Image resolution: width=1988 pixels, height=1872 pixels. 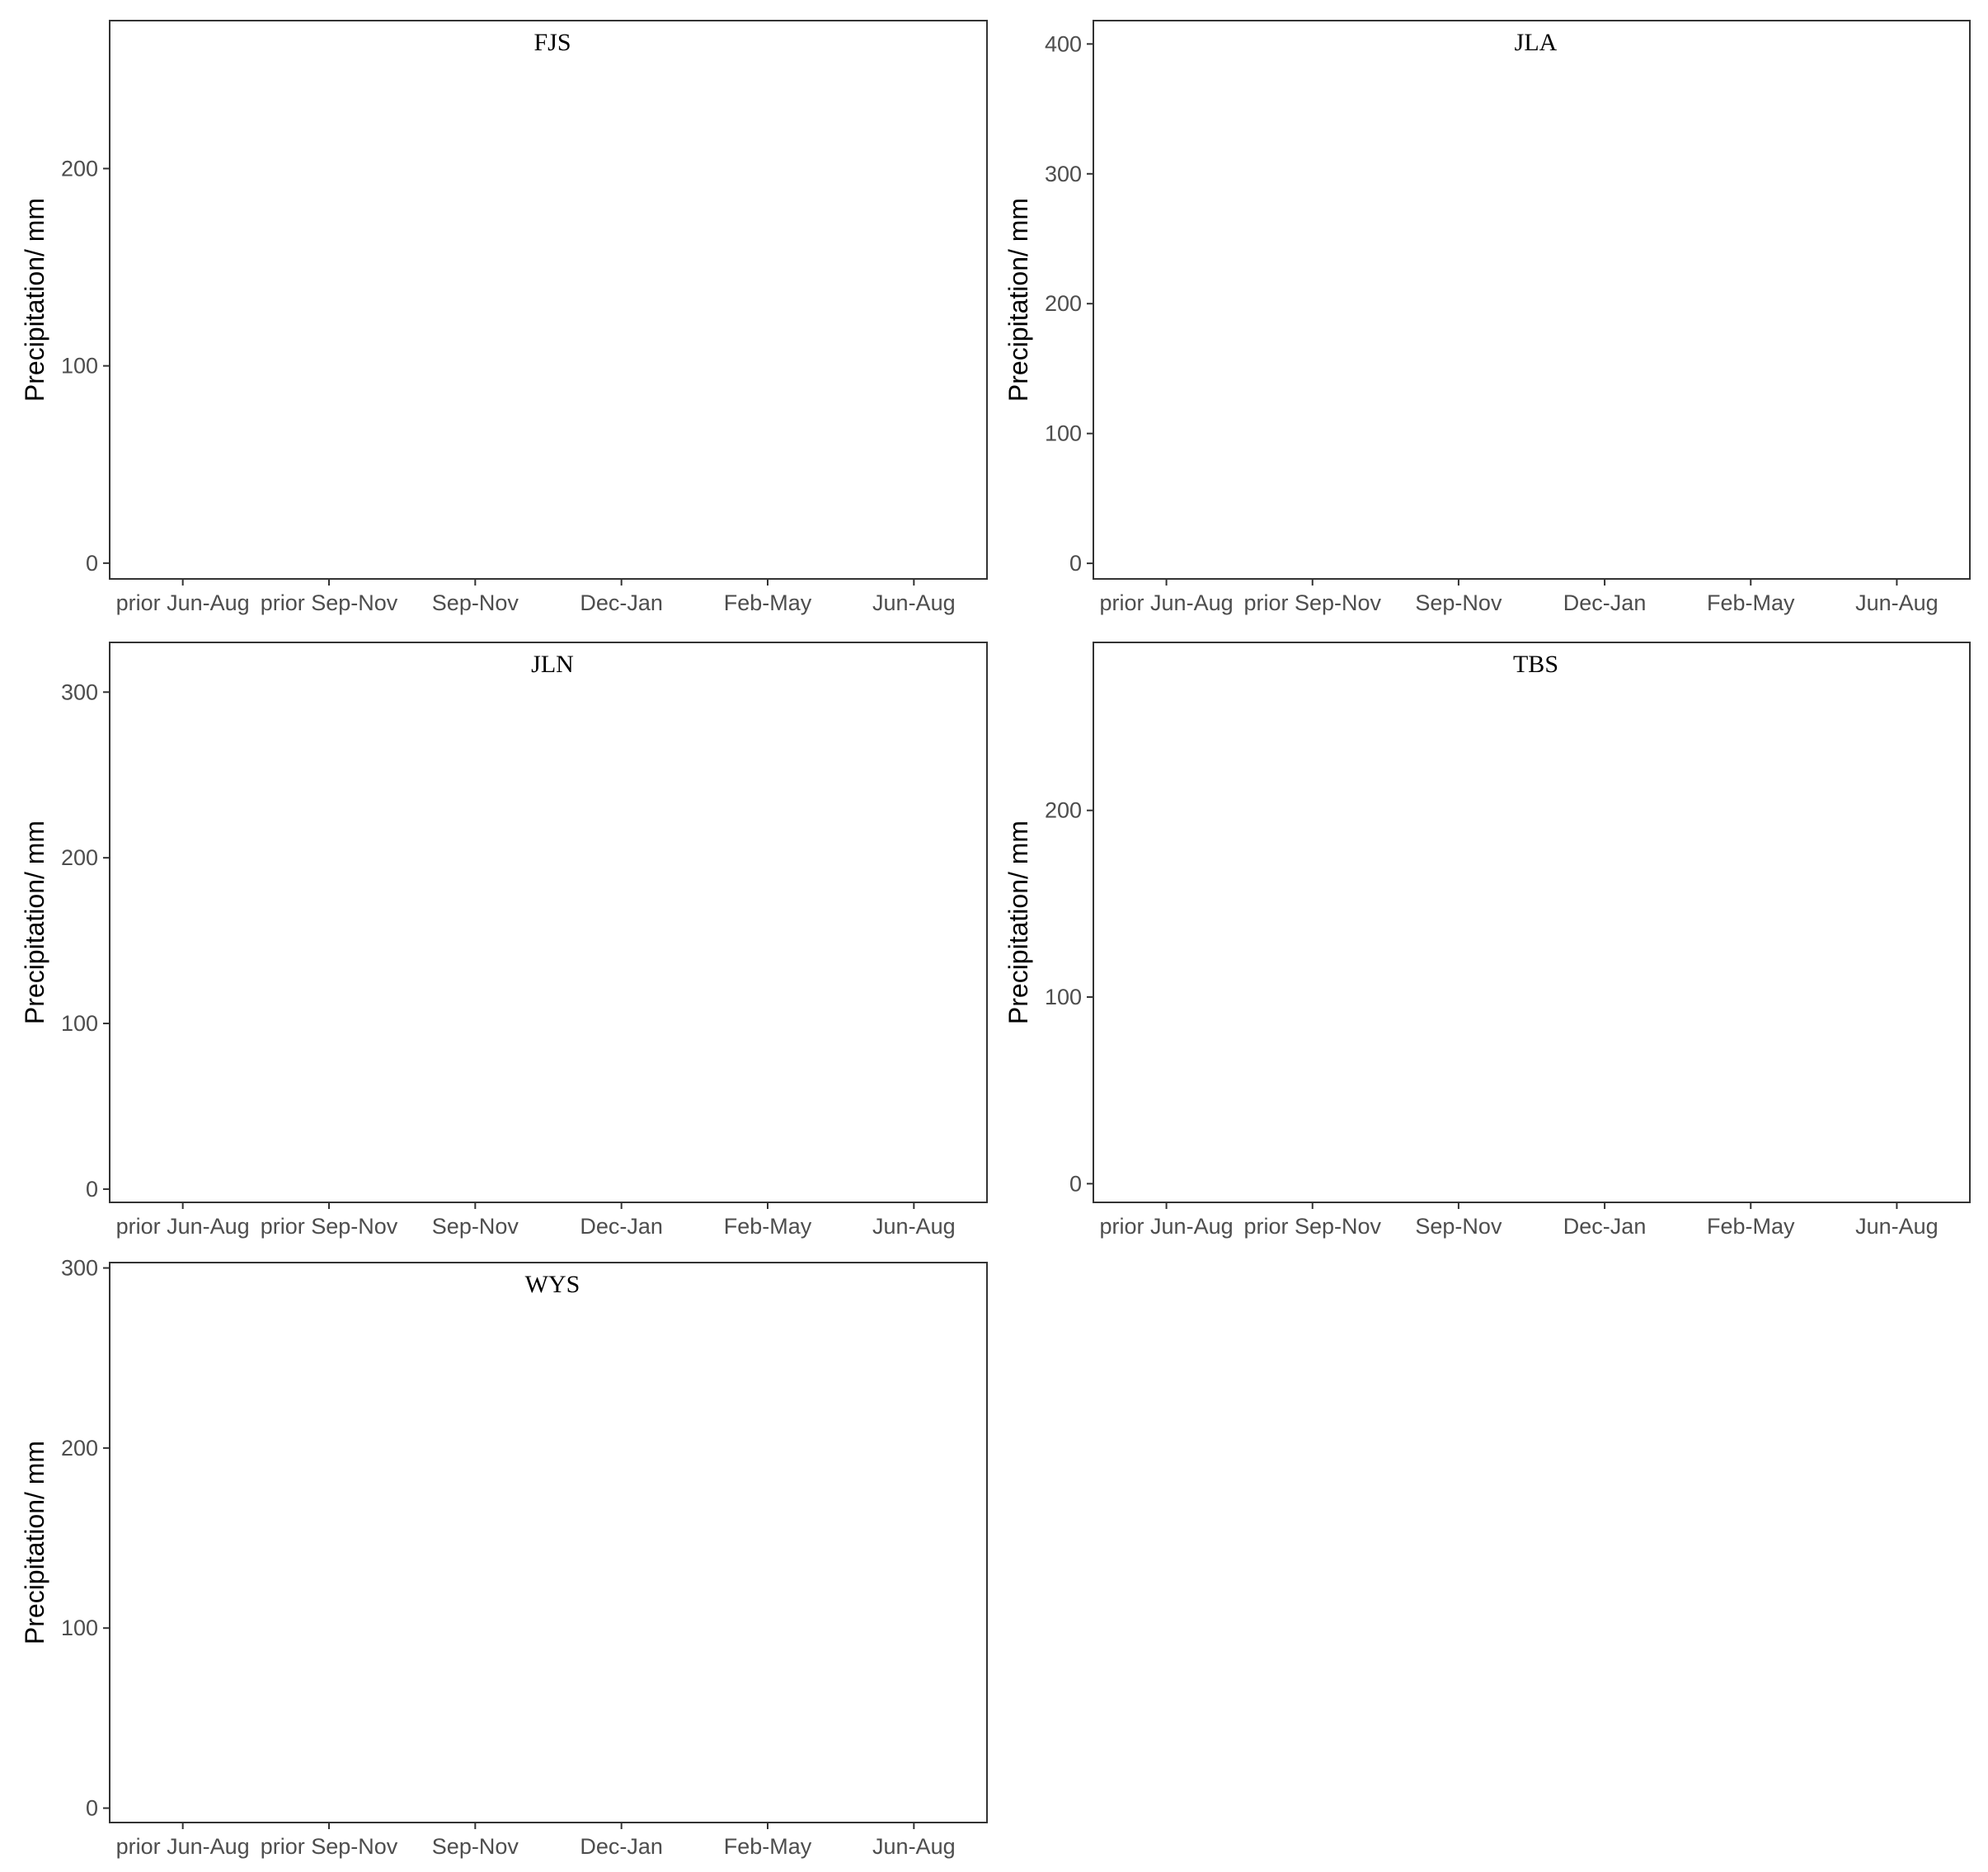 What do you see at coordinates (552, 42) in the screenshot?
I see `panel-title: FJS` at bounding box center [552, 42].